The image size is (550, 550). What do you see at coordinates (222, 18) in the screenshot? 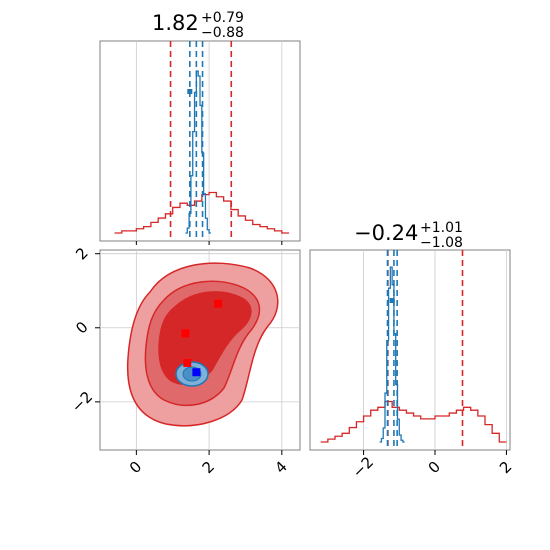
I see `param1-title-plus: +0.79` at bounding box center [222, 18].